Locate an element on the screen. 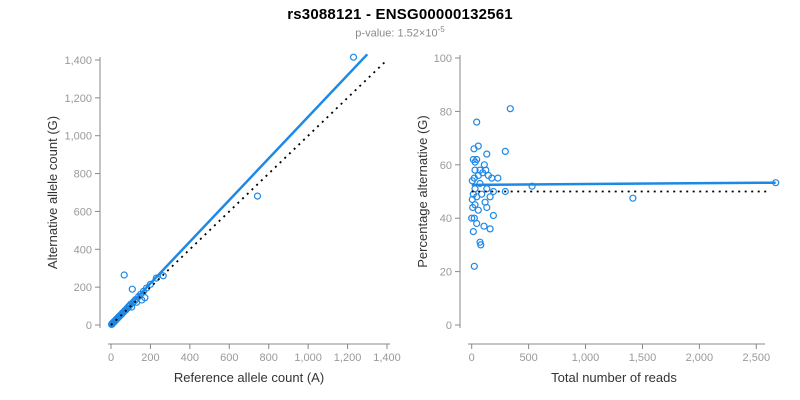 This screenshot has width=800, height=400. y-tick-label: 600 is located at coordinates (83, 212).